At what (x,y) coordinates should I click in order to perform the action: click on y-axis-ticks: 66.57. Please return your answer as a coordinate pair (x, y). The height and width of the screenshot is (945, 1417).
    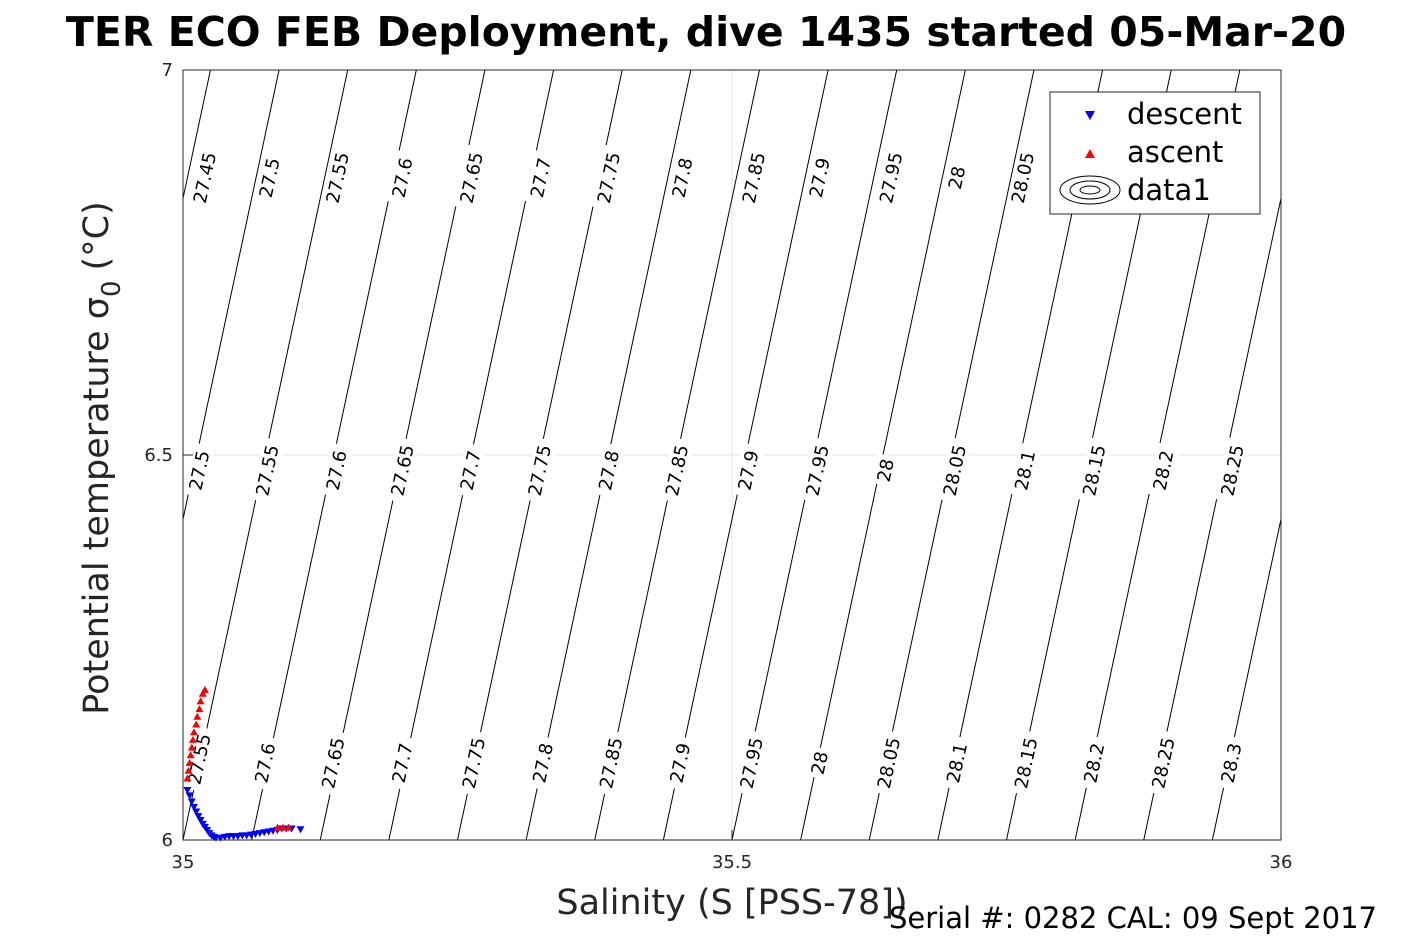
    Looking at the image, I should click on (168, 455).